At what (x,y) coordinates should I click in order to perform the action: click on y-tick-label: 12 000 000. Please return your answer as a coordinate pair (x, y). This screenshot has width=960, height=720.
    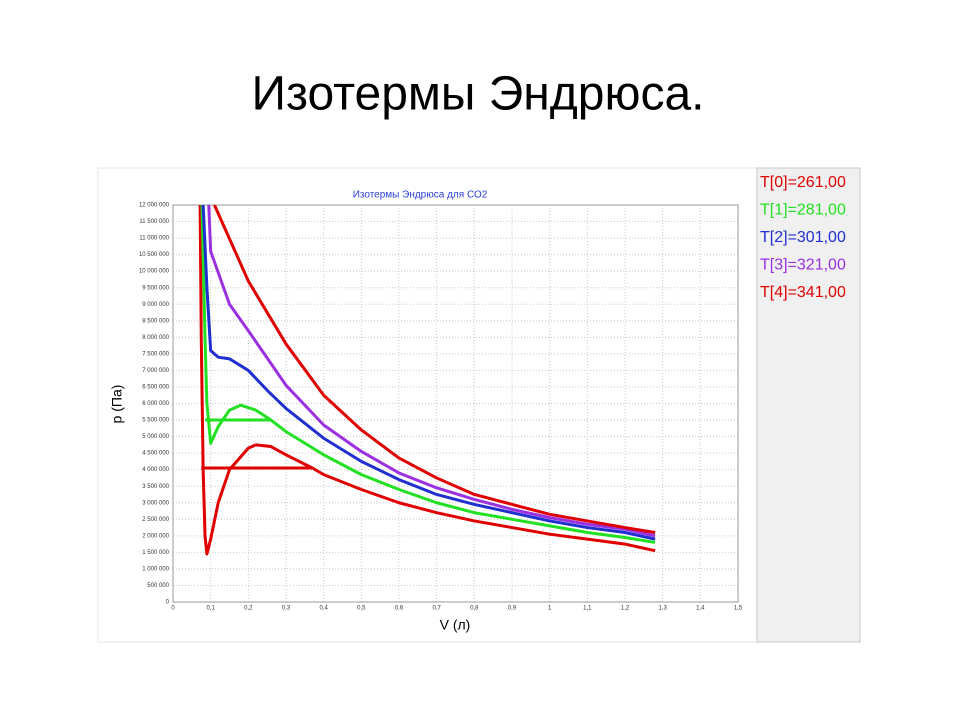
    Looking at the image, I should click on (154, 206).